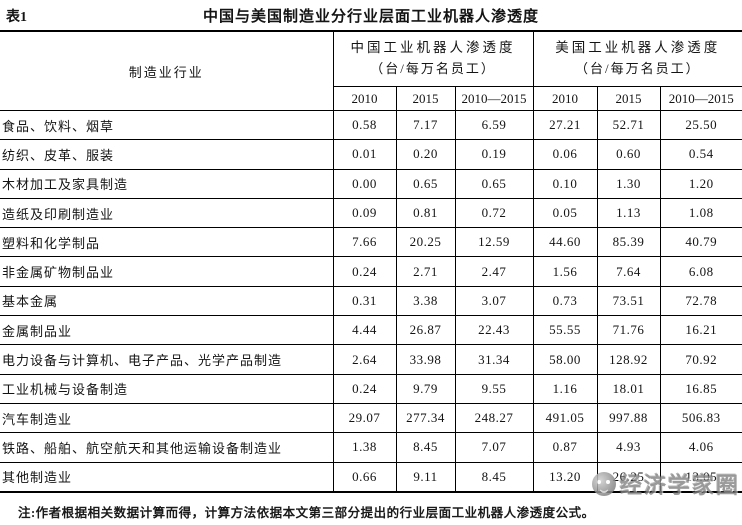  Describe the element at coordinates (628, 388) in the screenshot. I see `value-cell: 18.01` at that location.